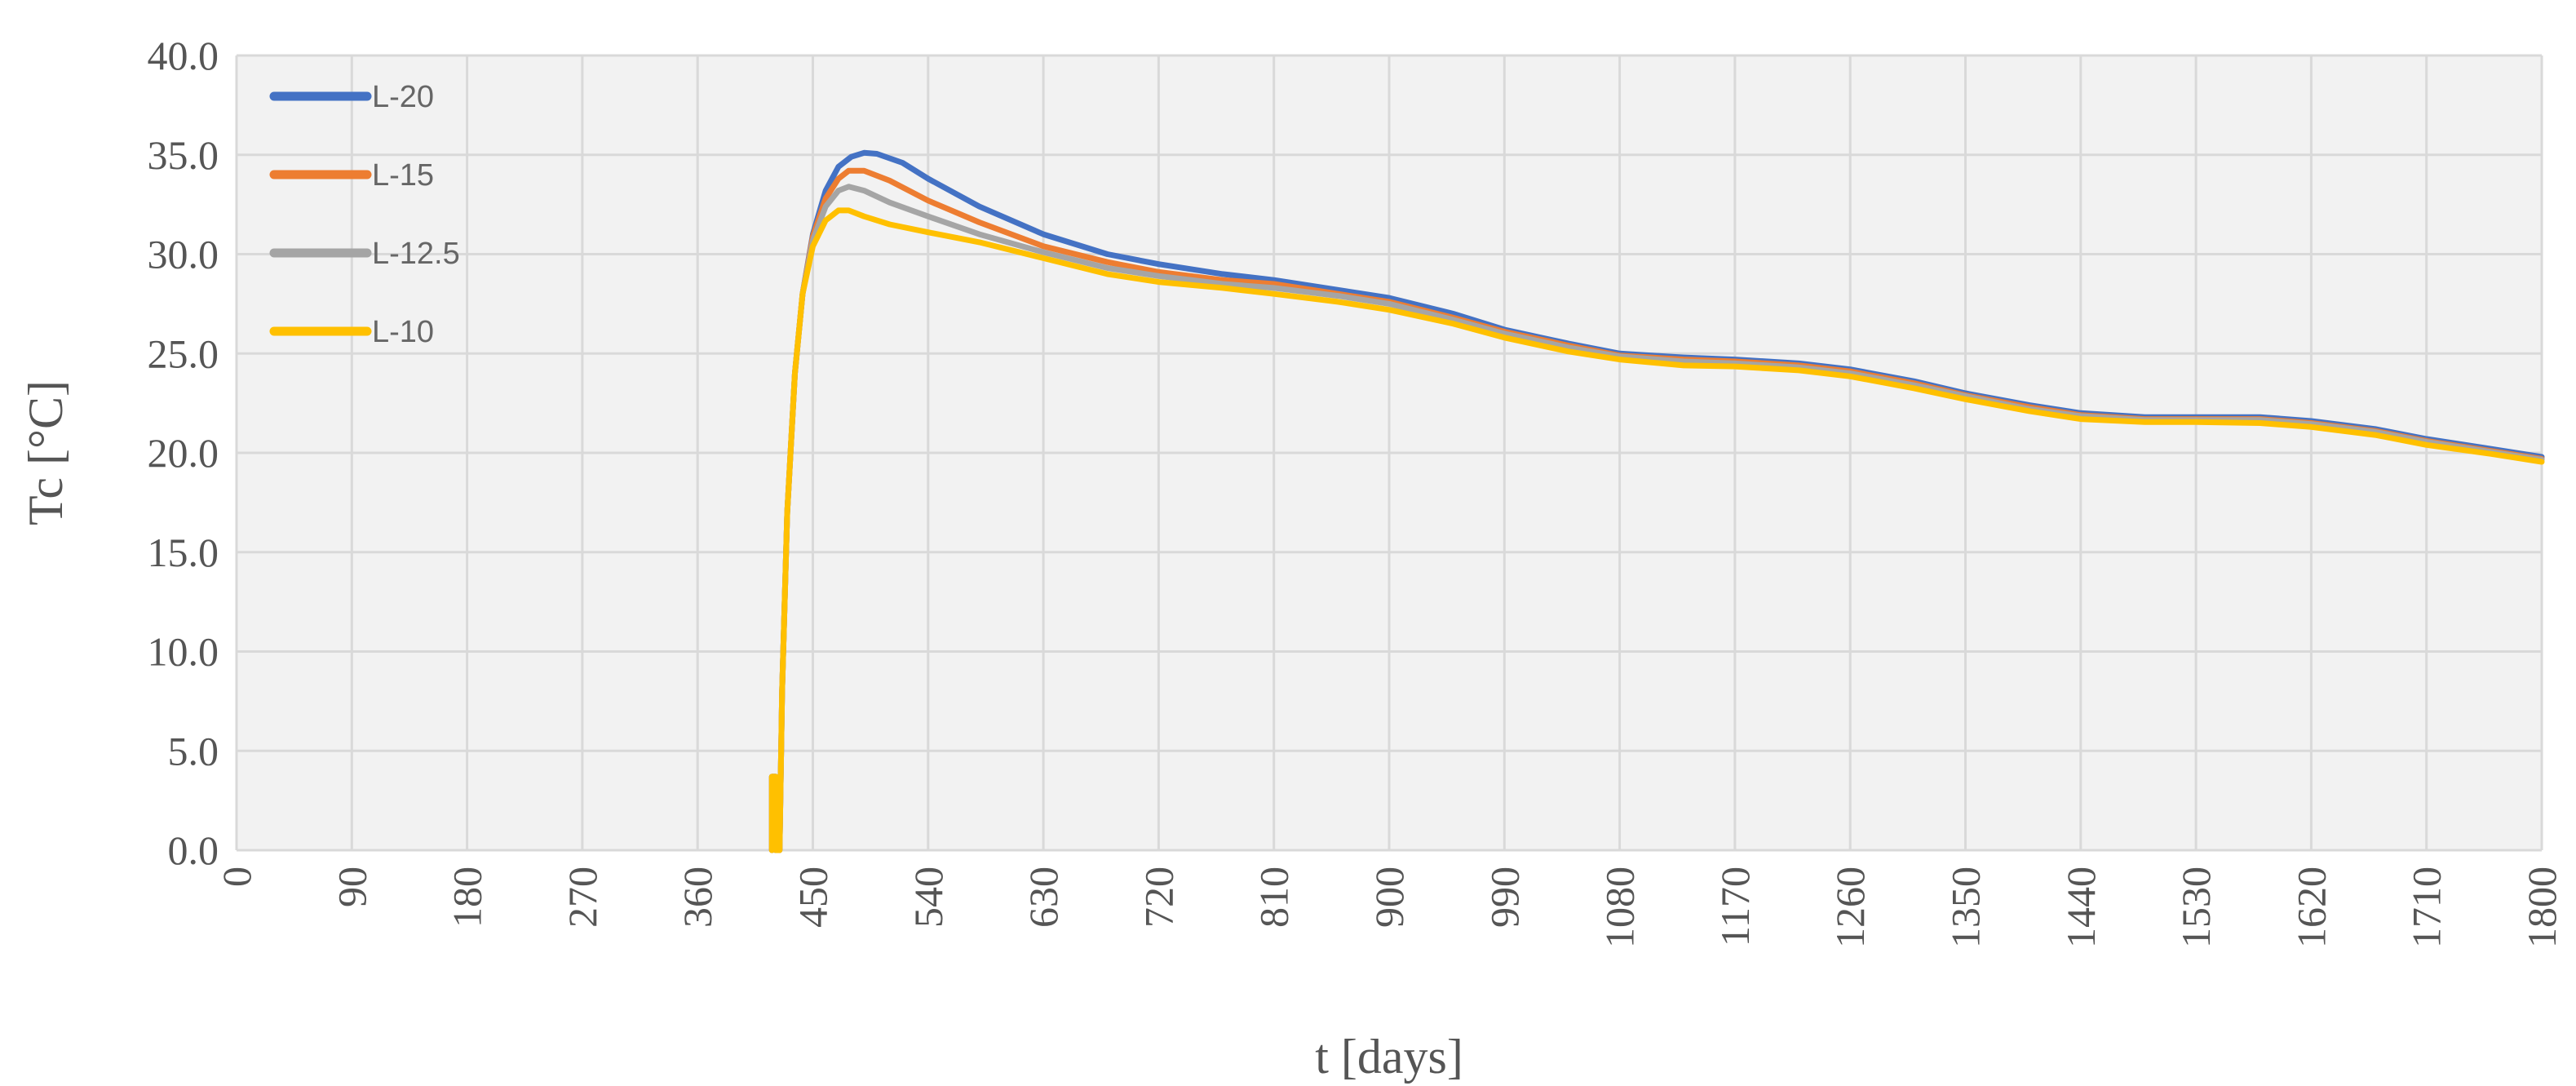 This screenshot has width=2576, height=1086. Describe the element at coordinates (193, 850) in the screenshot. I see `y-tick-label: 0.0` at that location.